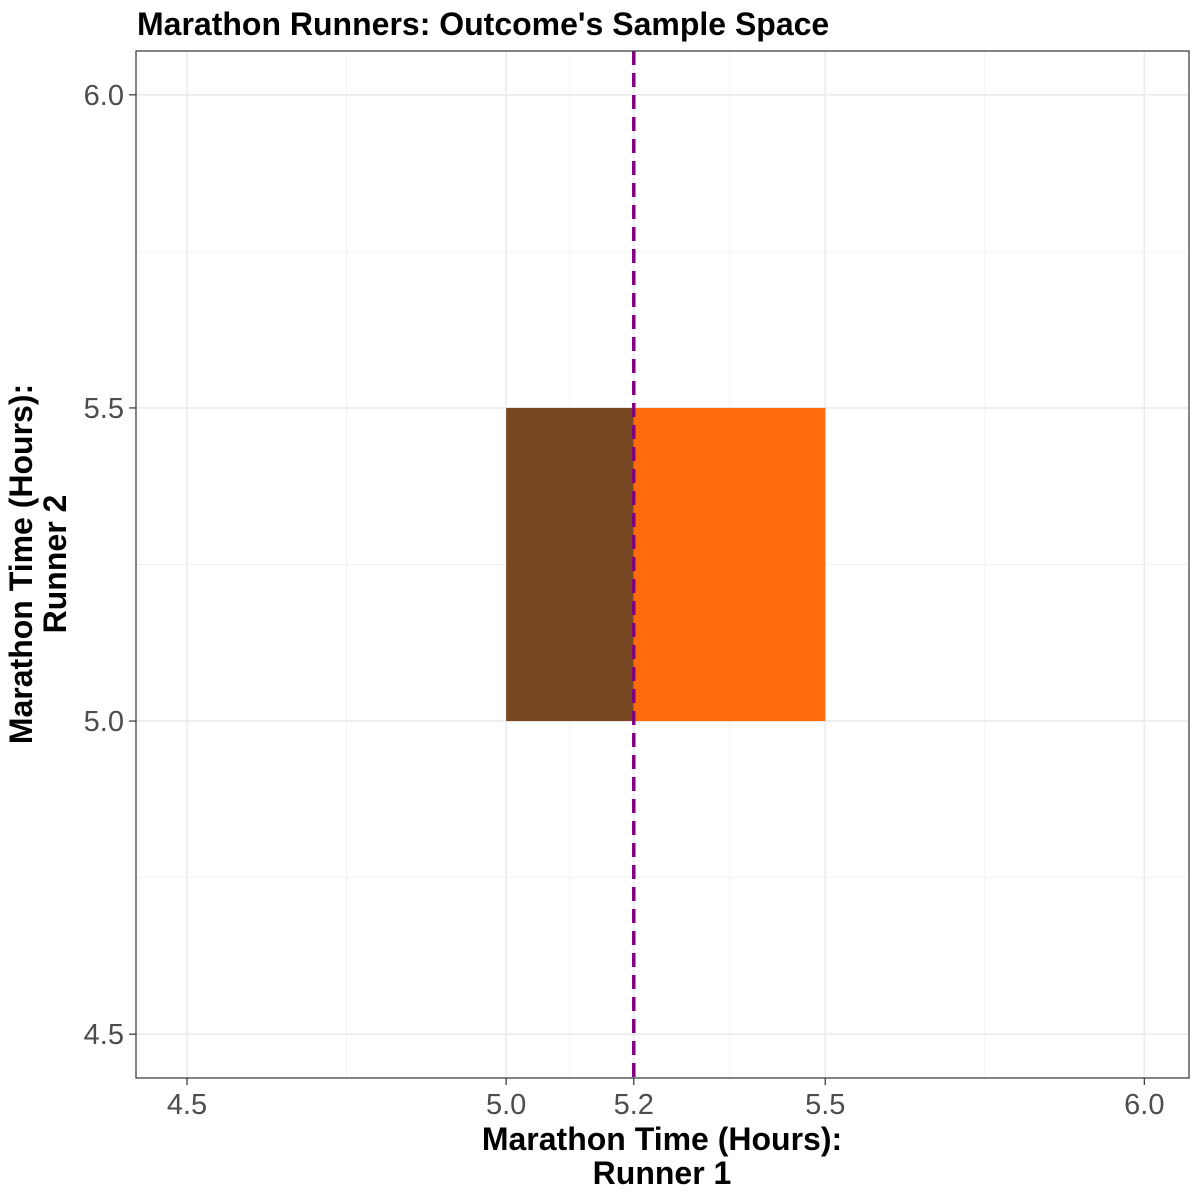  What do you see at coordinates (104, 722) in the screenshot?
I see `y-tick-label: 5.0` at bounding box center [104, 722].